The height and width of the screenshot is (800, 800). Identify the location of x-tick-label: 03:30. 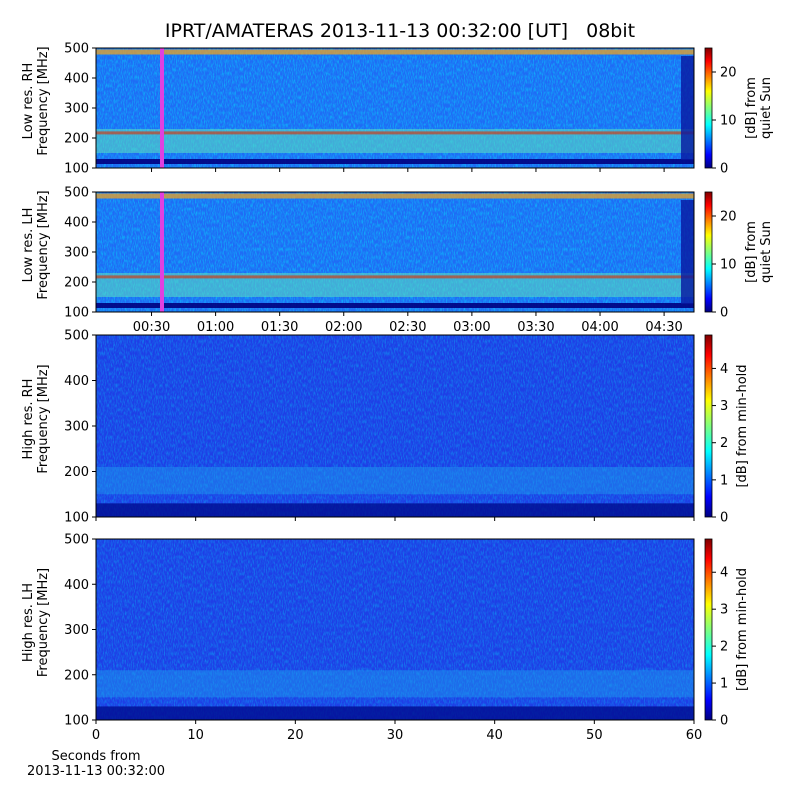
(535, 327).